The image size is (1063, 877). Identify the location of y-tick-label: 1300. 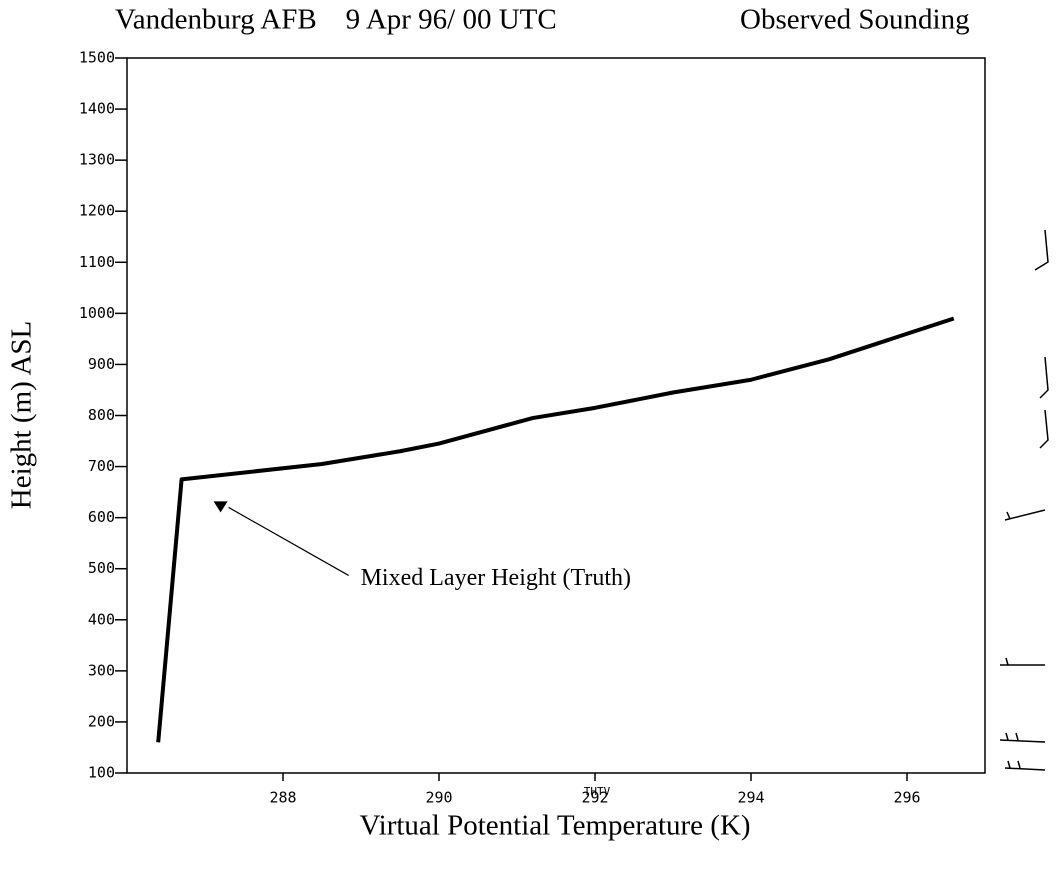
(97, 160).